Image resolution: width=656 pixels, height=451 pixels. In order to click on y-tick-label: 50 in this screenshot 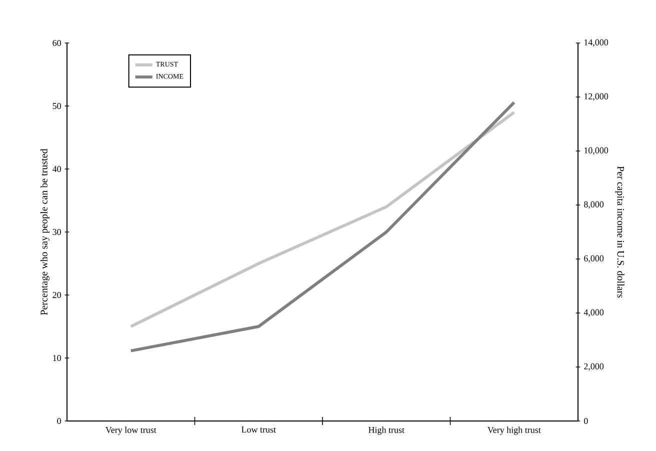, I will do `click(56, 106)`.